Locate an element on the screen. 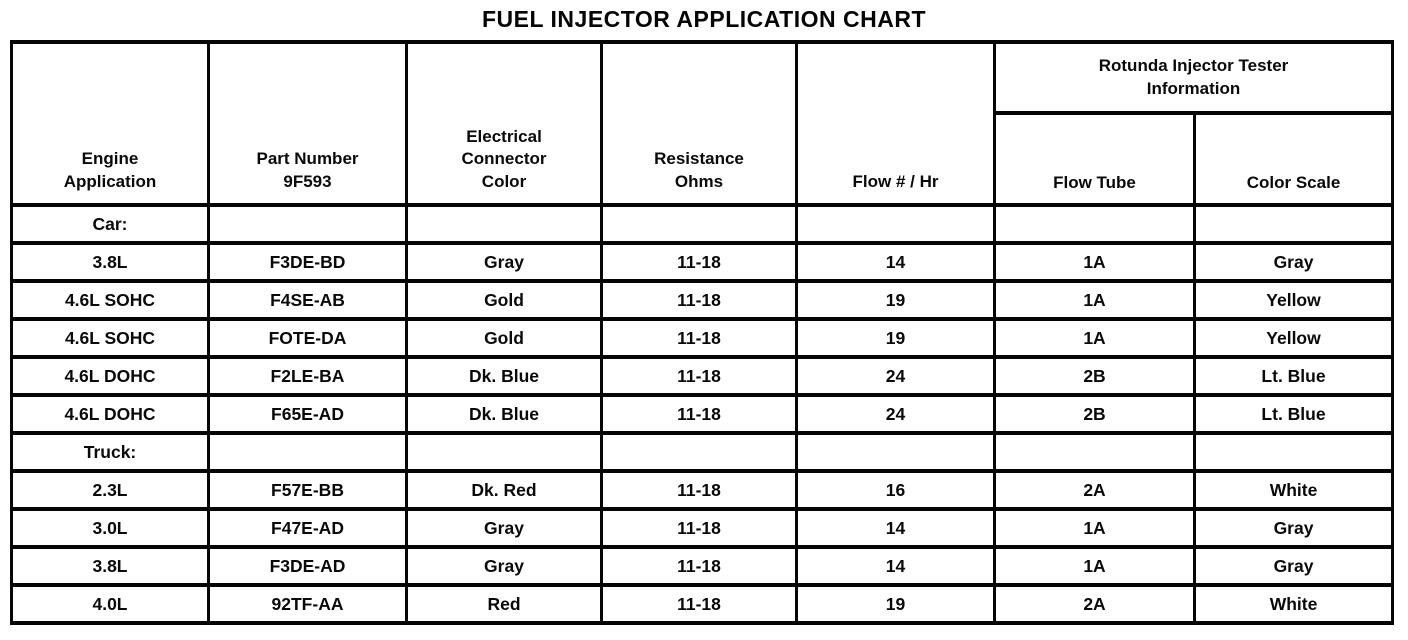  section-label: Car: is located at coordinates (110, 224).